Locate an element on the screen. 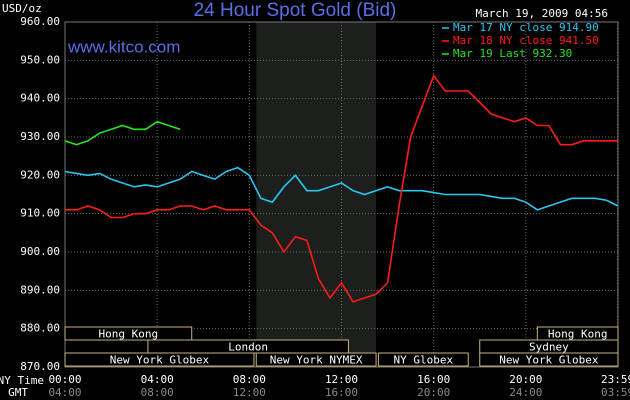 The image size is (630, 400). legend-label: Mar 19 Last 932.30 is located at coordinates (512, 53).